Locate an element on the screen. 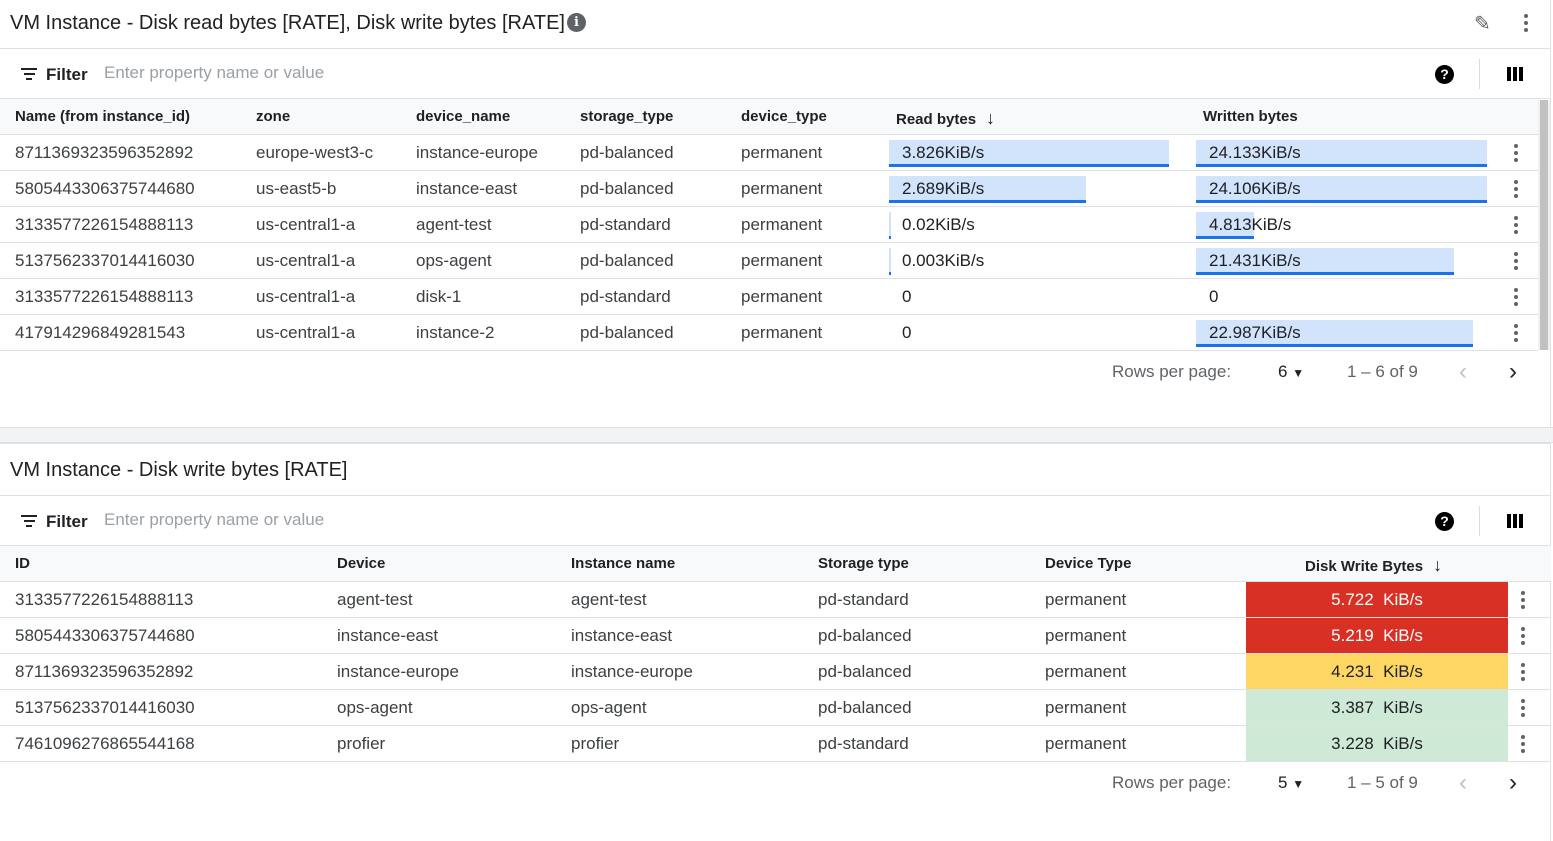 This screenshot has width=1553, height=841. info-icon: i is located at coordinates (576, 22).